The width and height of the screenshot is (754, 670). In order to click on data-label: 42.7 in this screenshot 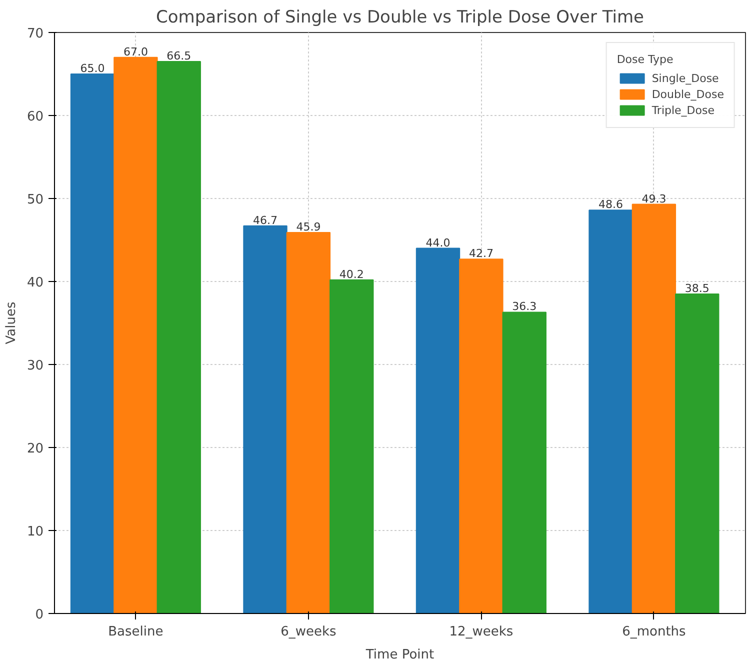, I will do `click(481, 253)`.